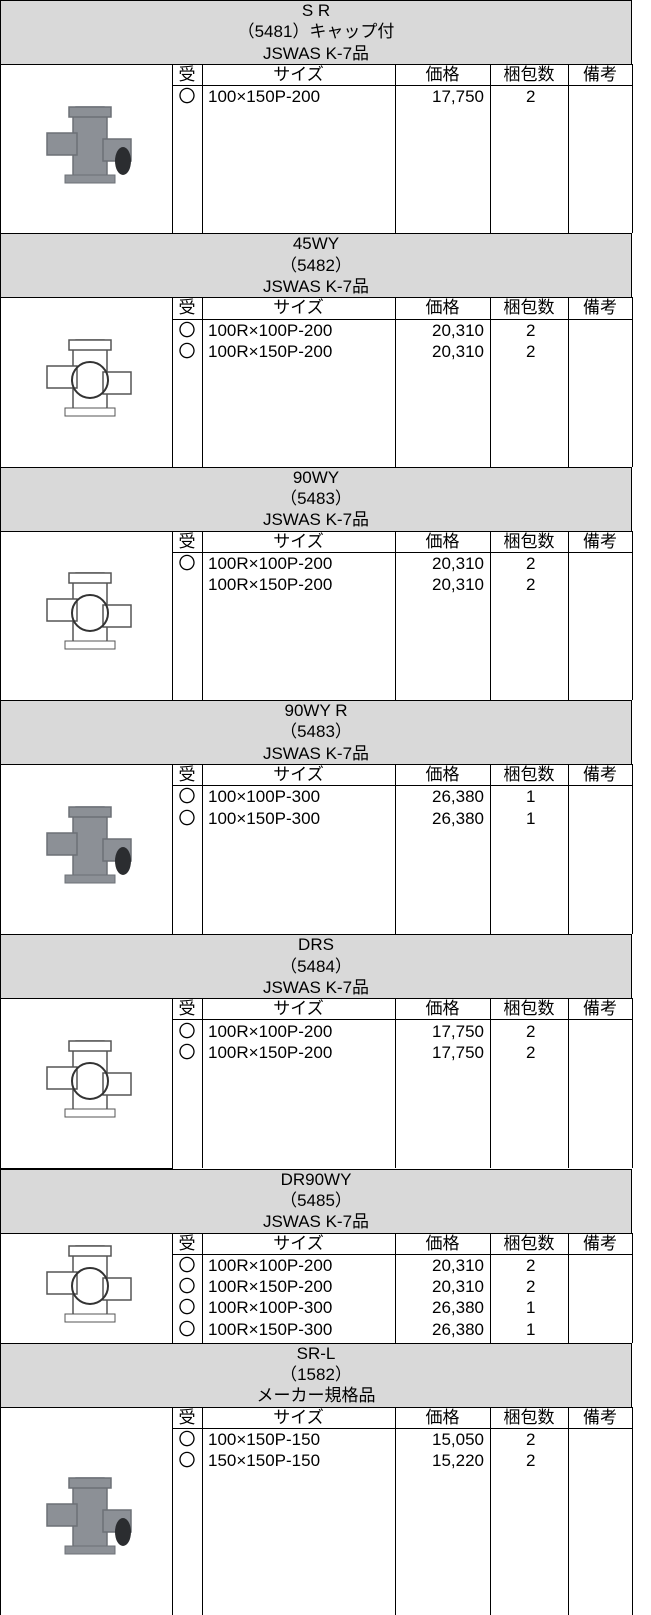 Image resolution: width=651 pixels, height=1615 pixels. Describe the element at coordinates (316, 265) in the screenshot. I see `header-text: （5482）` at that location.